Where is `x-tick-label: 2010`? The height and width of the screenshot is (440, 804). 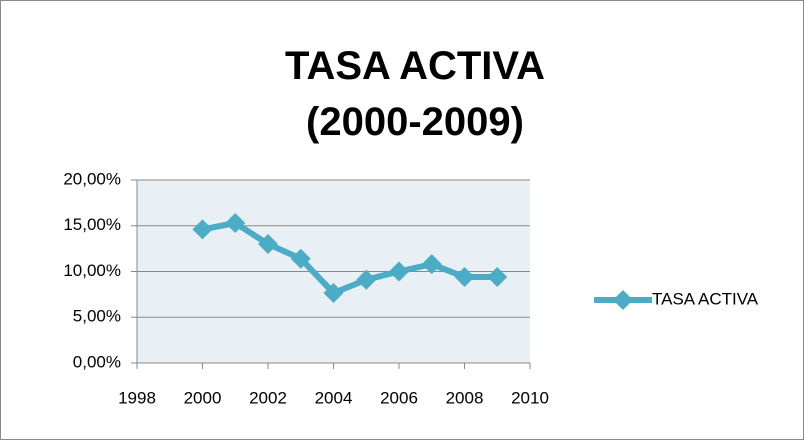
x-tick-label: 2010 is located at coordinates (530, 397).